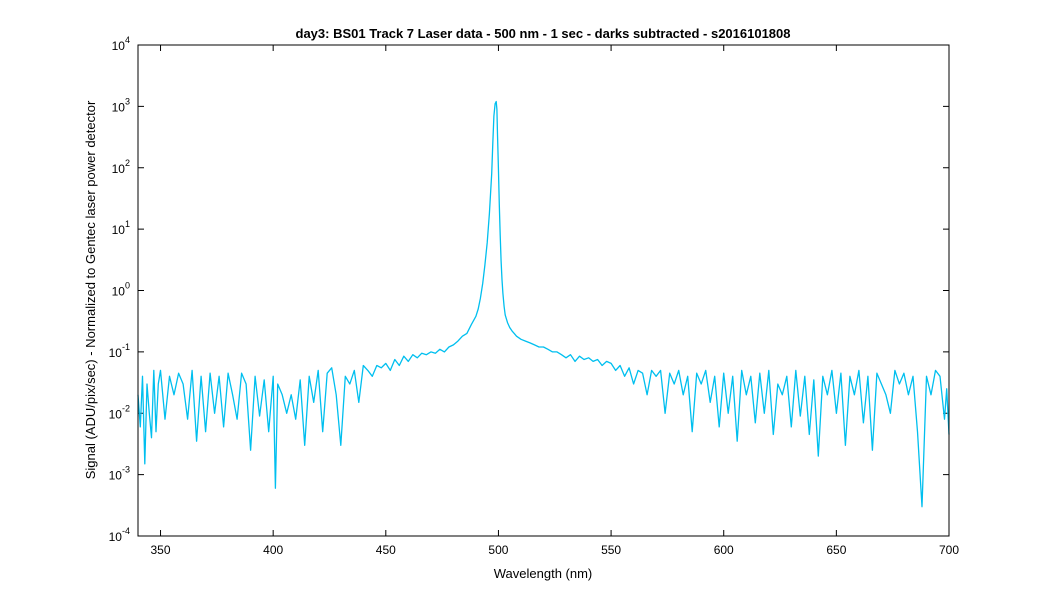  I want to click on y-tick-label: 10⁻², so click(119, 412).